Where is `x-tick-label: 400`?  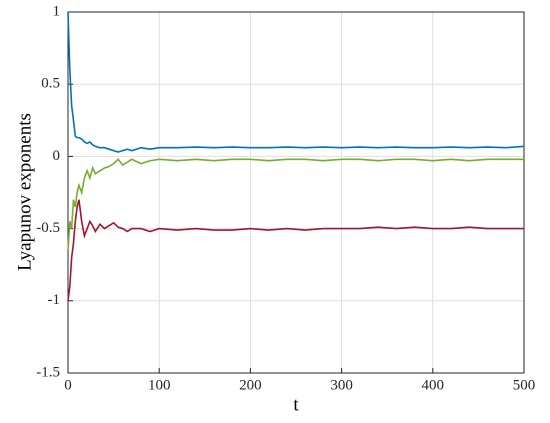 x-tick-label: 400 is located at coordinates (433, 385).